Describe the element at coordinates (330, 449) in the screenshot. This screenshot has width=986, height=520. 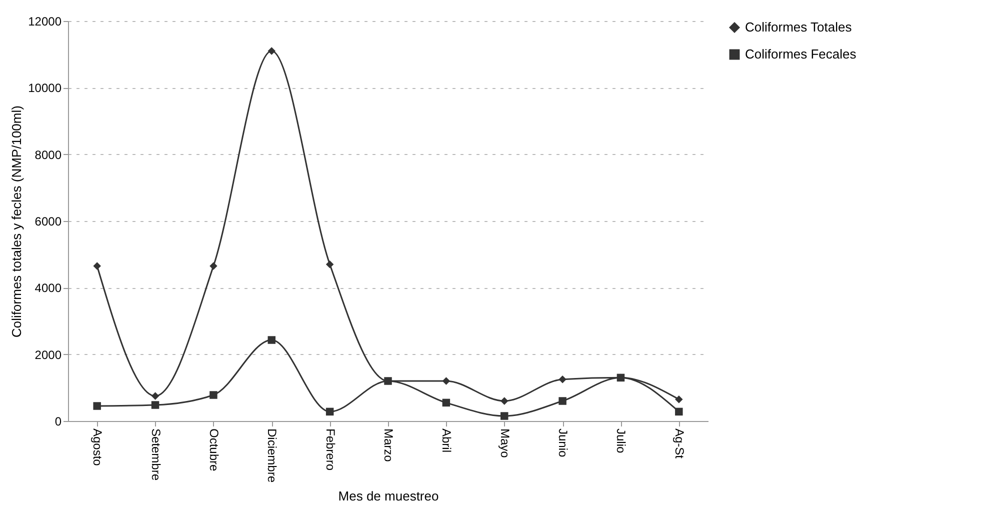
I see `x-tick-label: Febrero` at that location.